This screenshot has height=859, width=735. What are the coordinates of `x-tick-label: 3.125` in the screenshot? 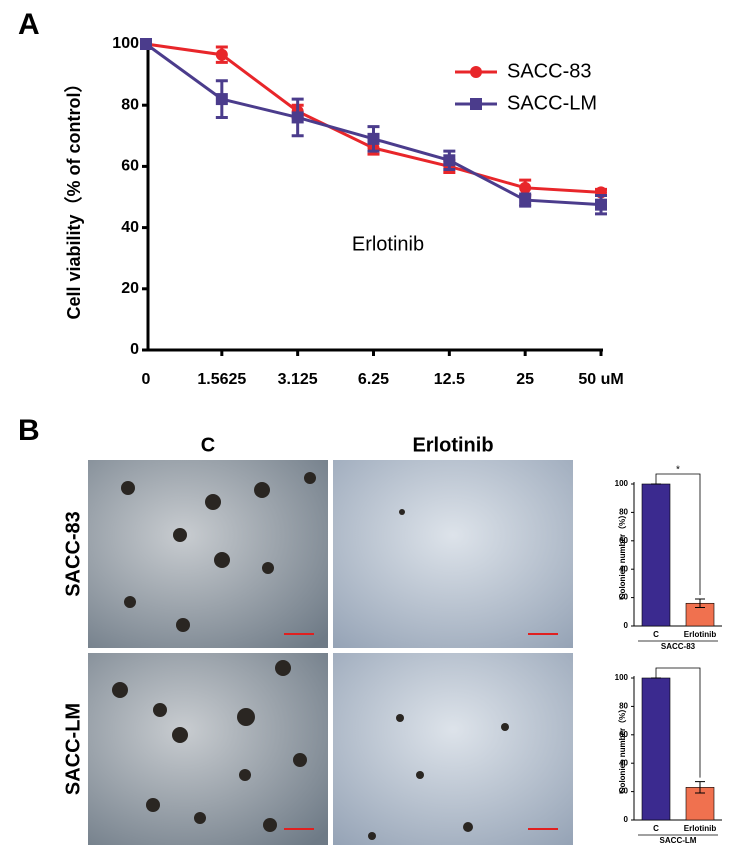 It's located at (298, 379).